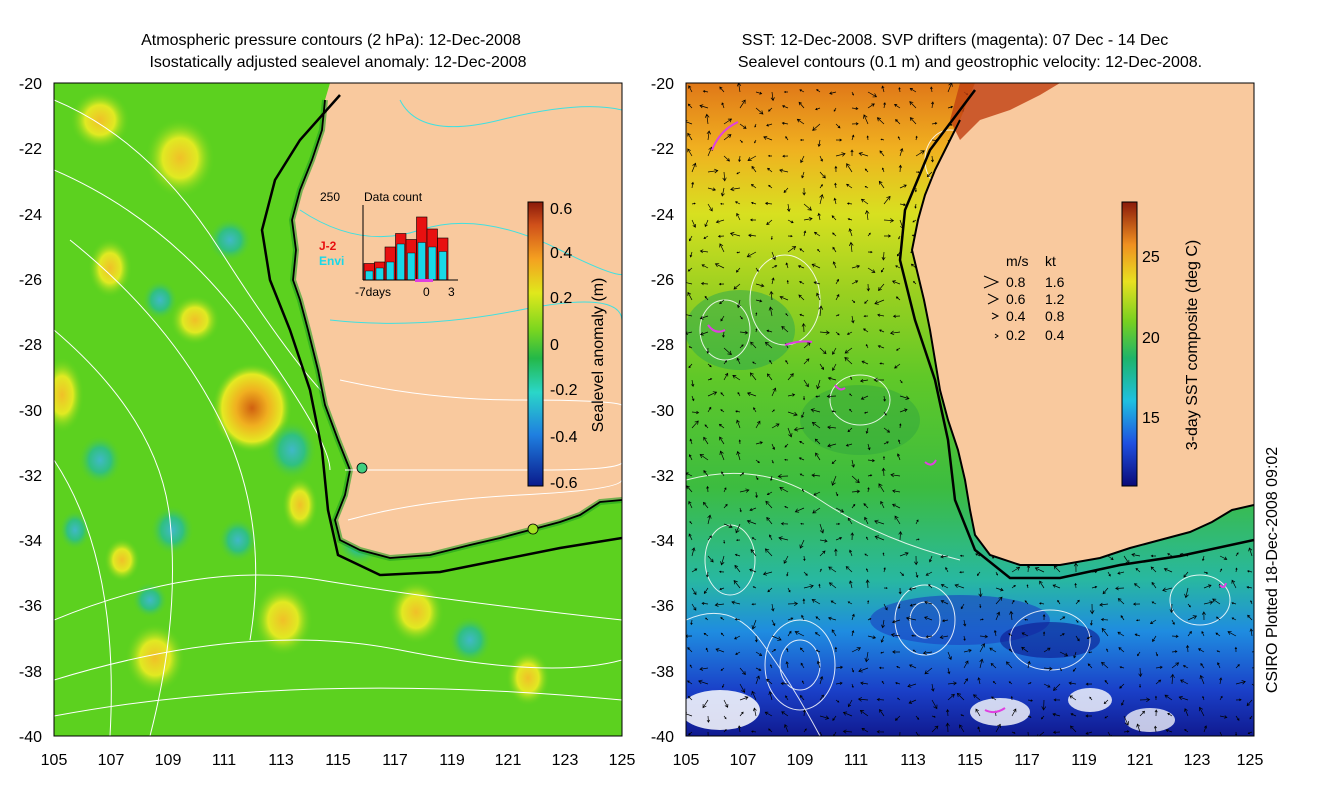 The image size is (1320, 810). What do you see at coordinates (1084, 760) in the screenshot?
I see `right-x-tick: 119` at bounding box center [1084, 760].